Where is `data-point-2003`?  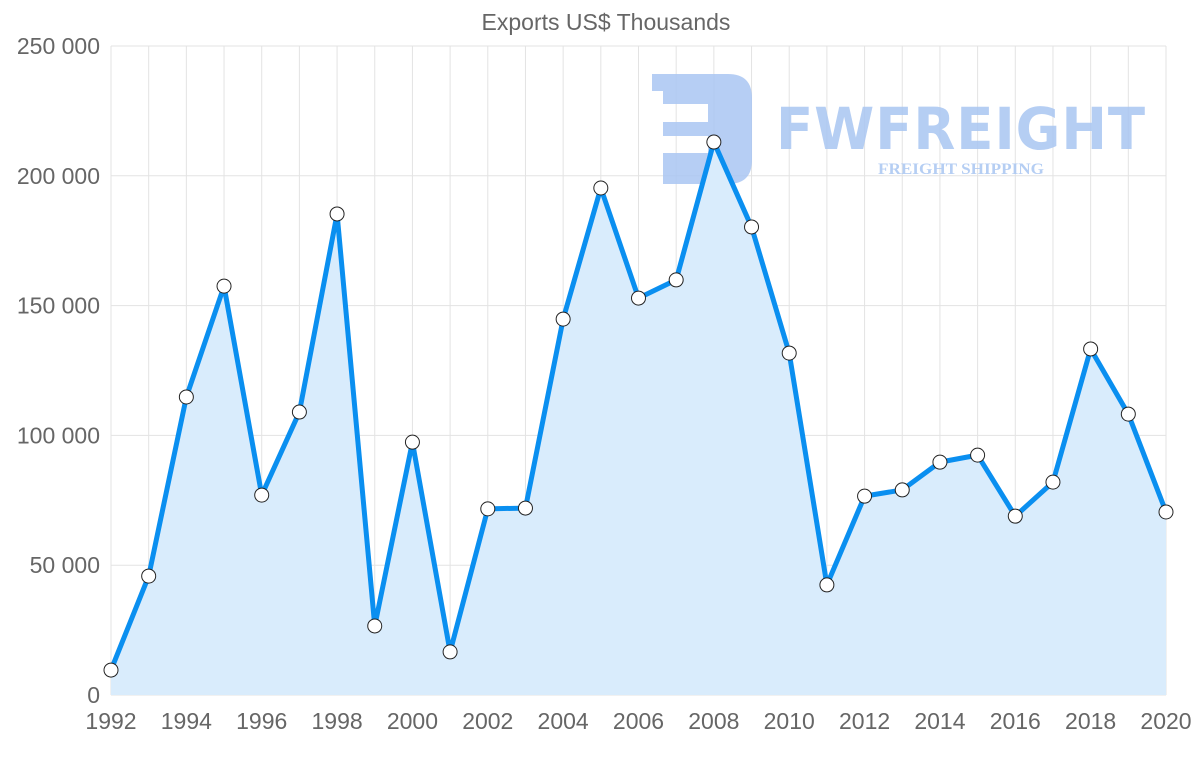
data-point-2003 is located at coordinates (525, 508).